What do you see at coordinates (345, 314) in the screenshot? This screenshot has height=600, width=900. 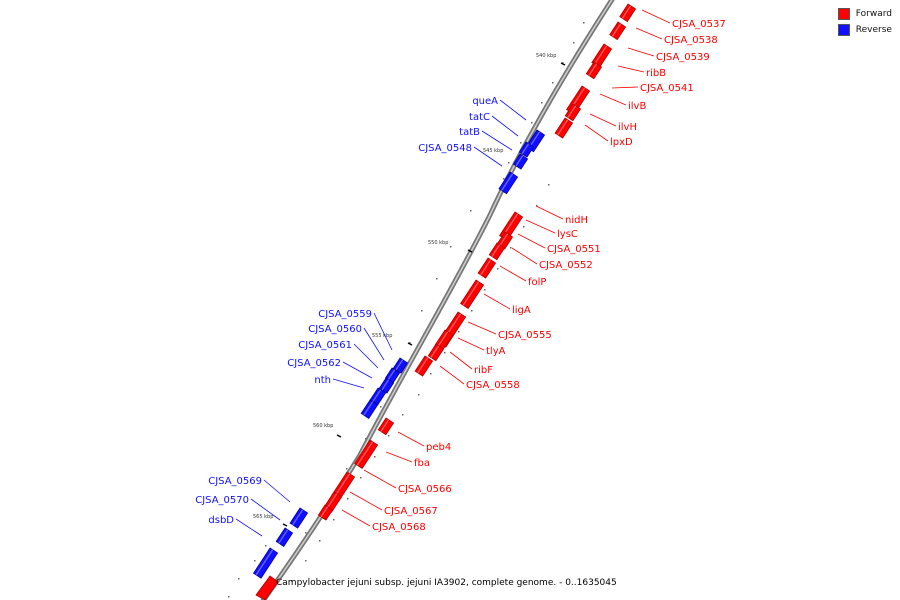 I see `gene-label: CJSA_0559` at bounding box center [345, 314].